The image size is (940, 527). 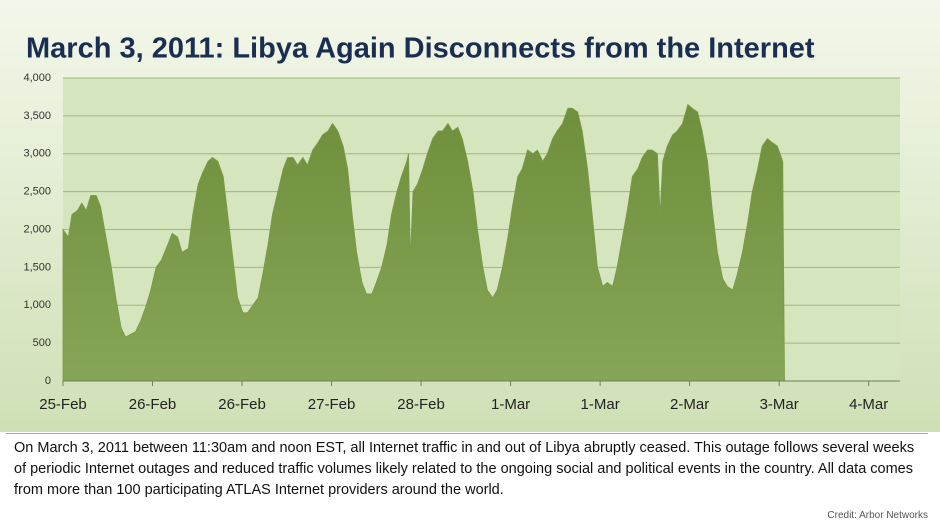 What do you see at coordinates (42, 343) in the screenshot?
I see `y-tick-label: 500` at bounding box center [42, 343].